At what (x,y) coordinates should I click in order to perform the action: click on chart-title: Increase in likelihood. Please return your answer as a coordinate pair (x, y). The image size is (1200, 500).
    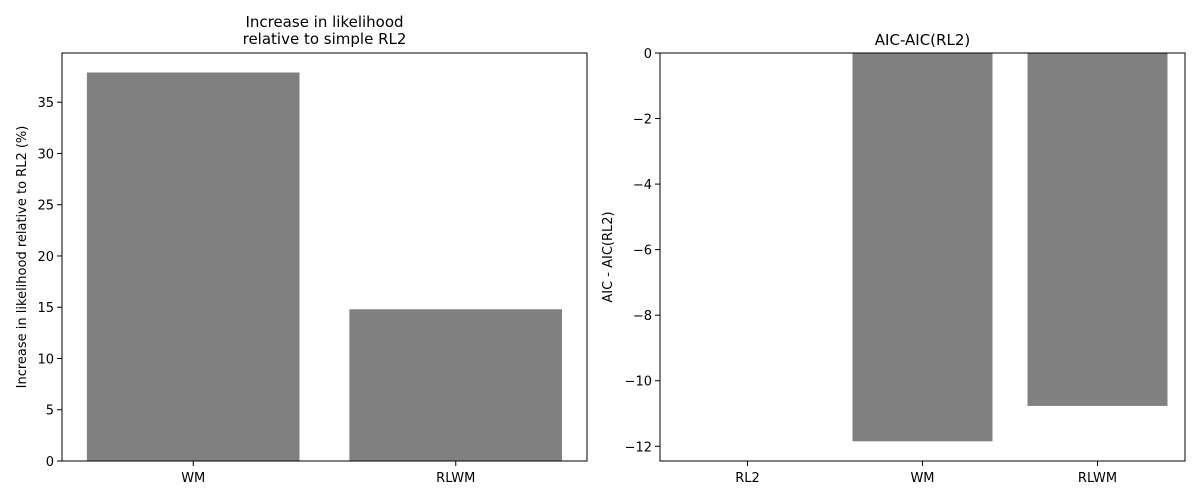
    Looking at the image, I should click on (324, 22).